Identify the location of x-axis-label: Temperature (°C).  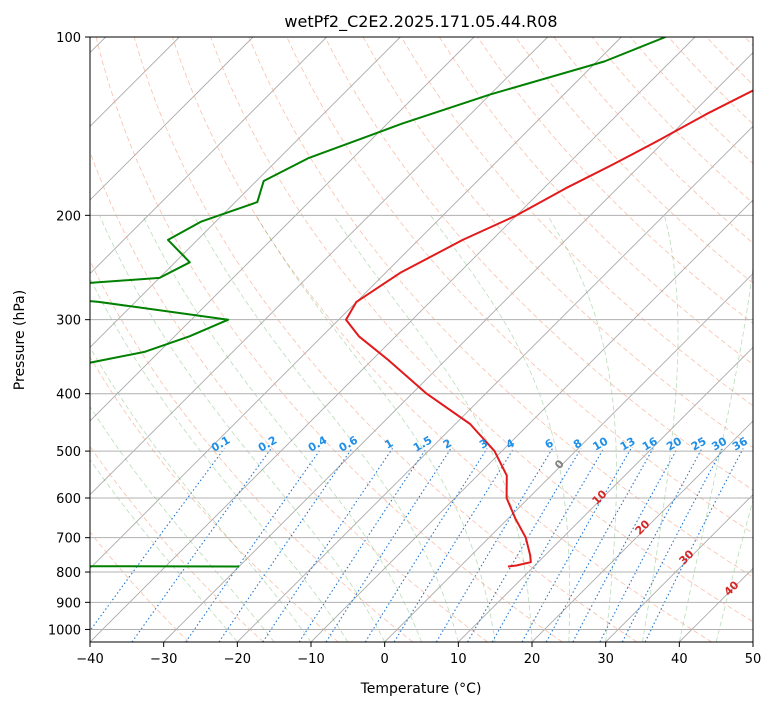
(421, 689).